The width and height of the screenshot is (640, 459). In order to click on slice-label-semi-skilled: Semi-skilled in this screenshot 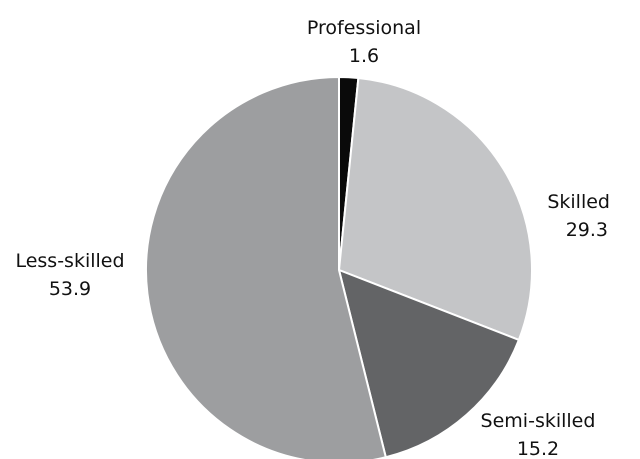, I will do `click(538, 421)`.